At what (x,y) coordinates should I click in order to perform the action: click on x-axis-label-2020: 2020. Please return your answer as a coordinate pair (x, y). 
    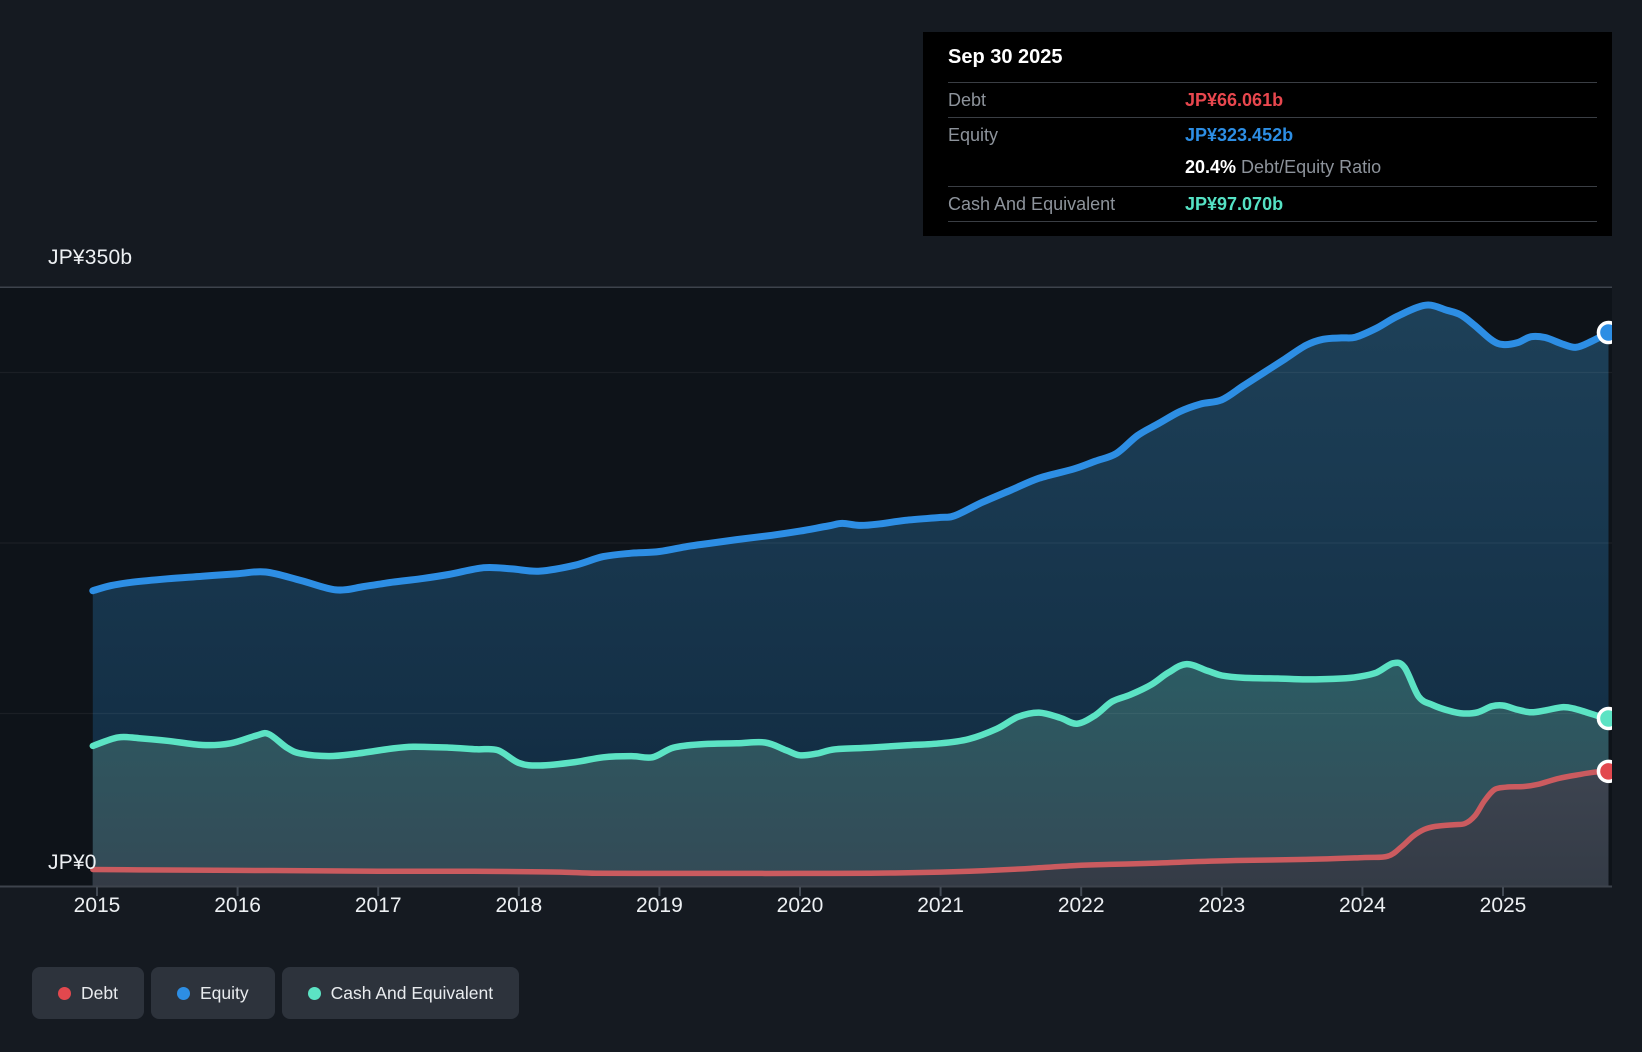
    Looking at the image, I should click on (800, 905).